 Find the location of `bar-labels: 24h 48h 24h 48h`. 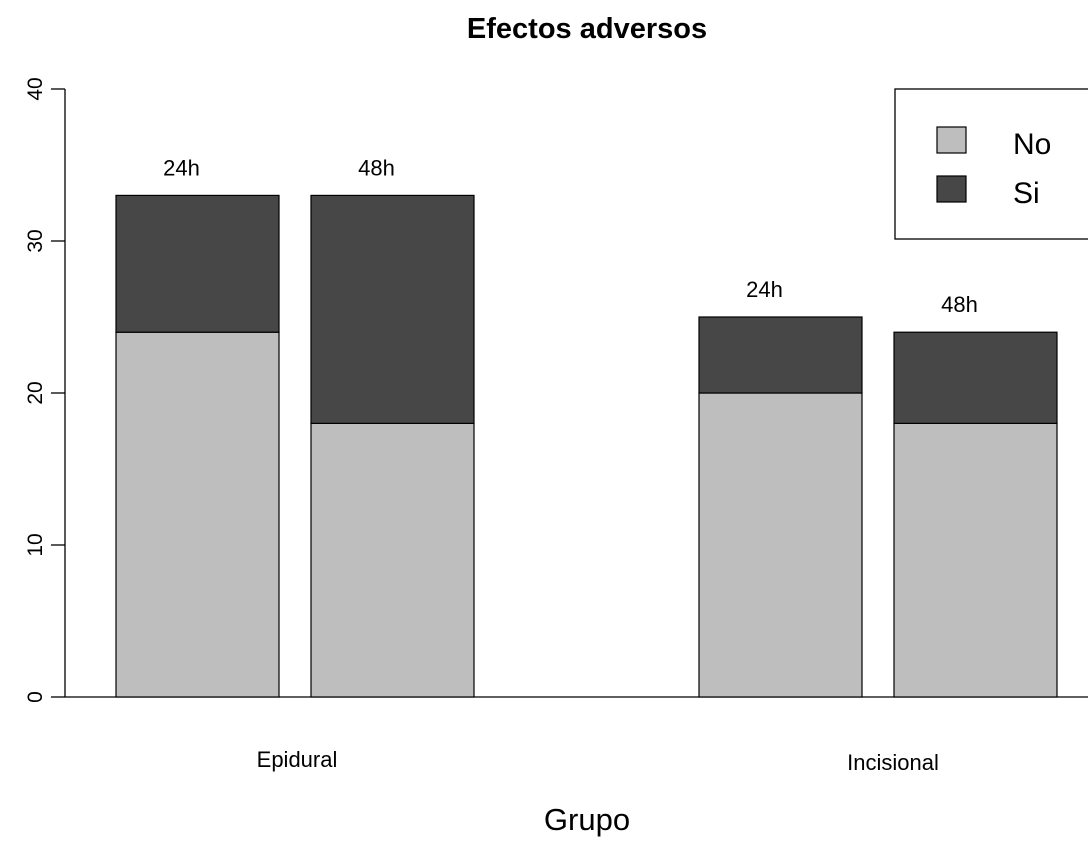

bar-labels: 24h 48h 24h 48h is located at coordinates (570, 236).